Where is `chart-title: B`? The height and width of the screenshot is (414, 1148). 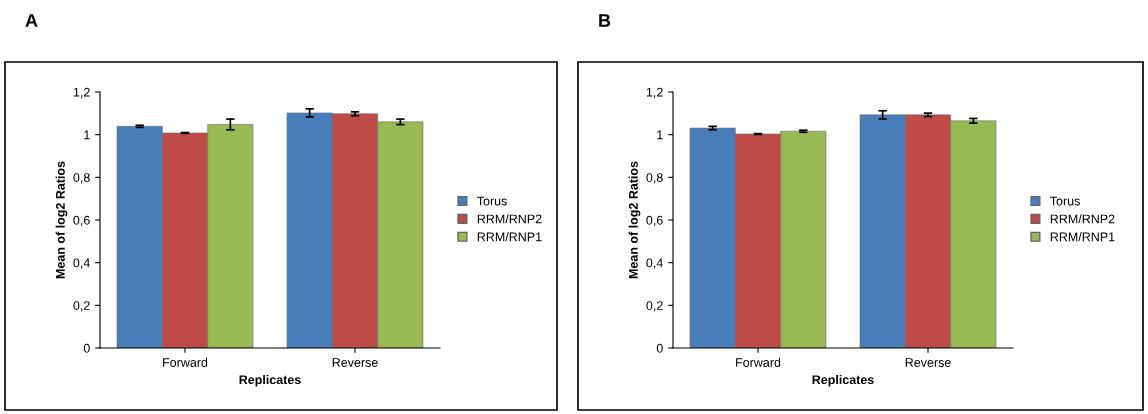 chart-title: B is located at coordinates (605, 20).